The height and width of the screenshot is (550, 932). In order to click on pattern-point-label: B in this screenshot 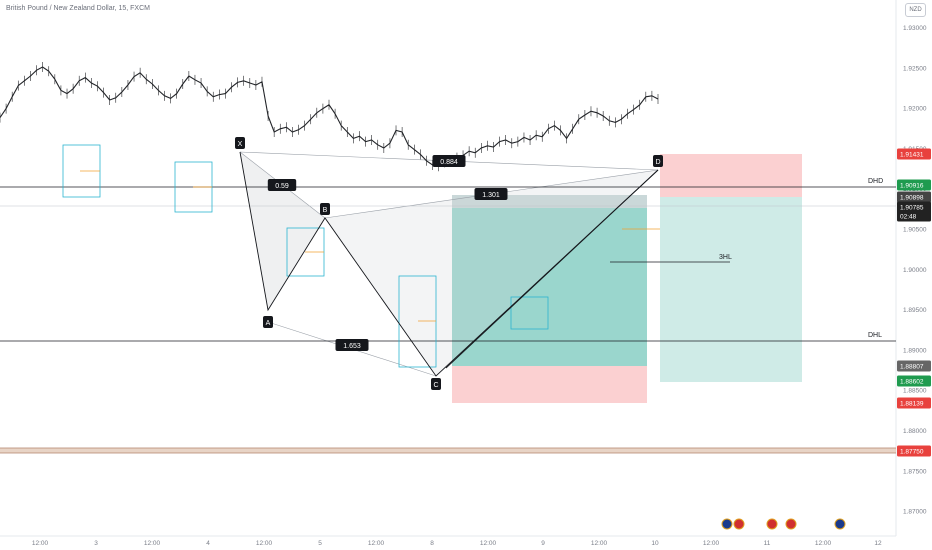, I will do `click(325, 210)`.